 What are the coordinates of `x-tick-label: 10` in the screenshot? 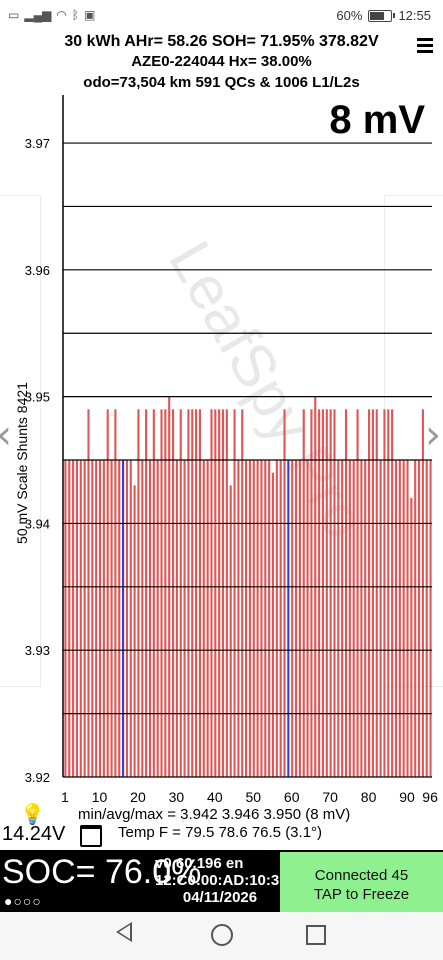 It's located at (100, 797).